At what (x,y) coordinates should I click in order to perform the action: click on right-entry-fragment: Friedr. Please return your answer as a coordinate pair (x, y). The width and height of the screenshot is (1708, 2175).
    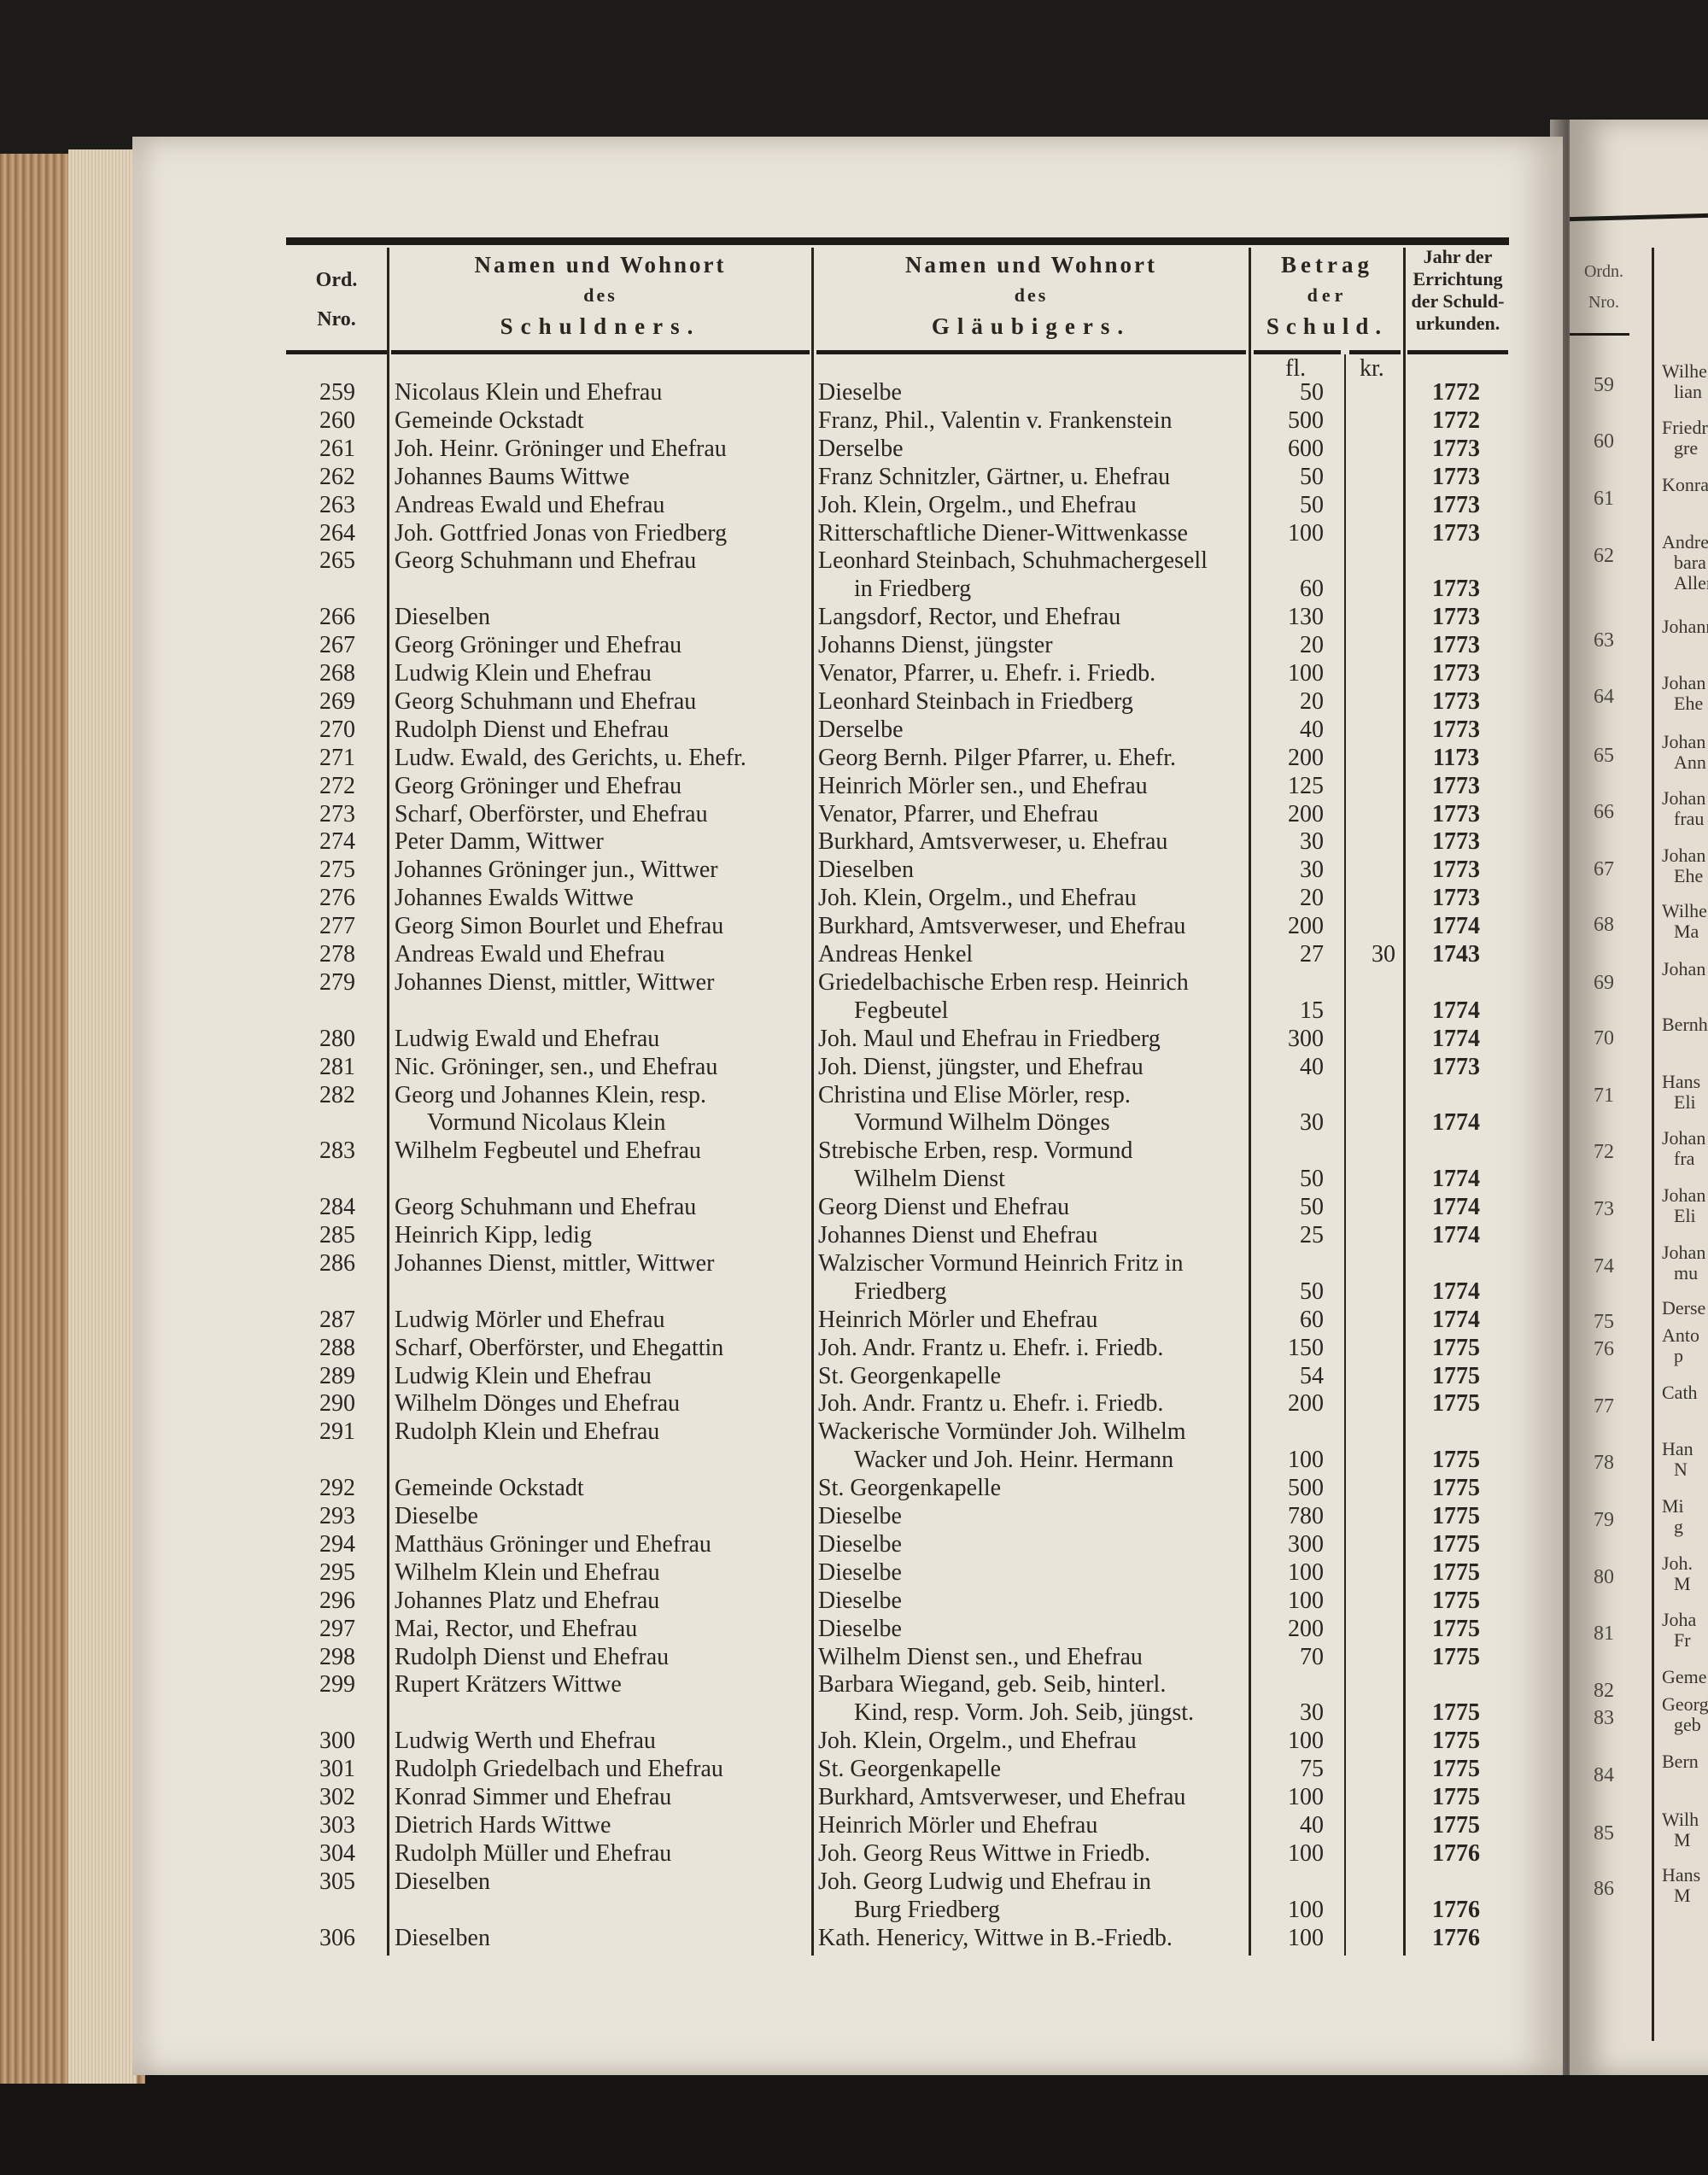
    Looking at the image, I should click on (1685, 428).